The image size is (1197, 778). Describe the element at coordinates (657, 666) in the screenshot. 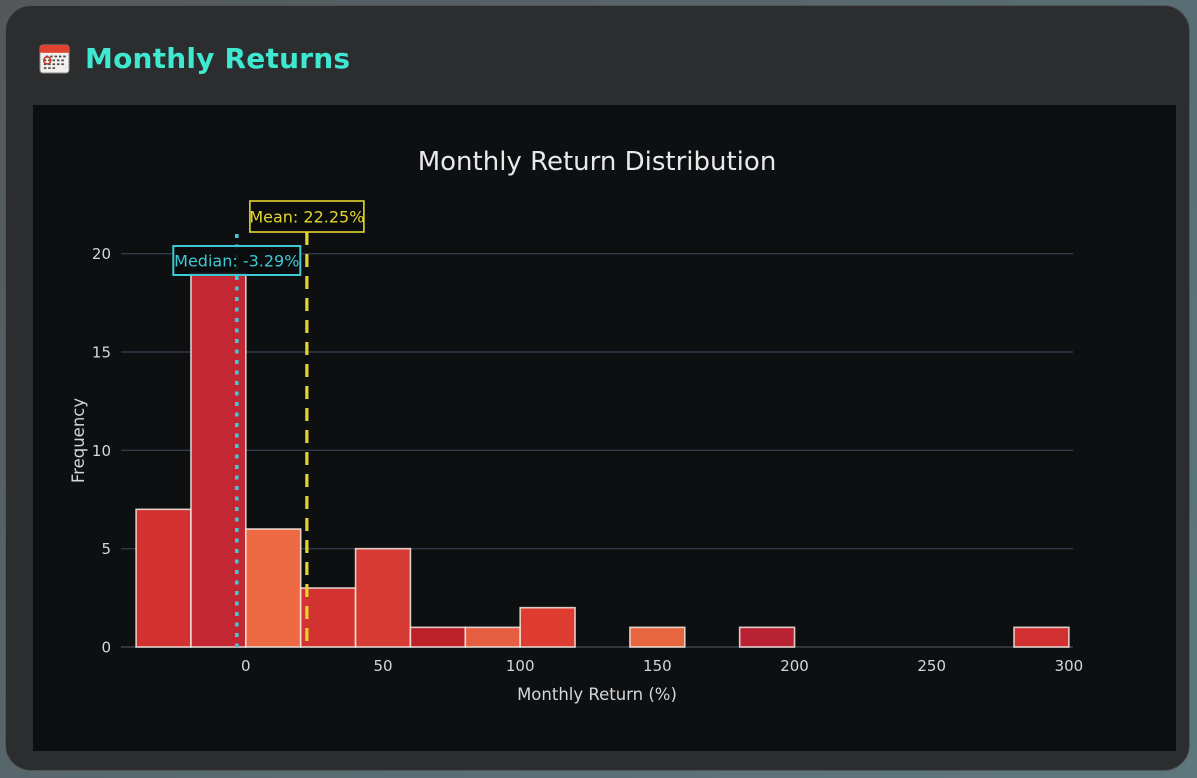

I see `x-tick-label-150: 150` at that location.